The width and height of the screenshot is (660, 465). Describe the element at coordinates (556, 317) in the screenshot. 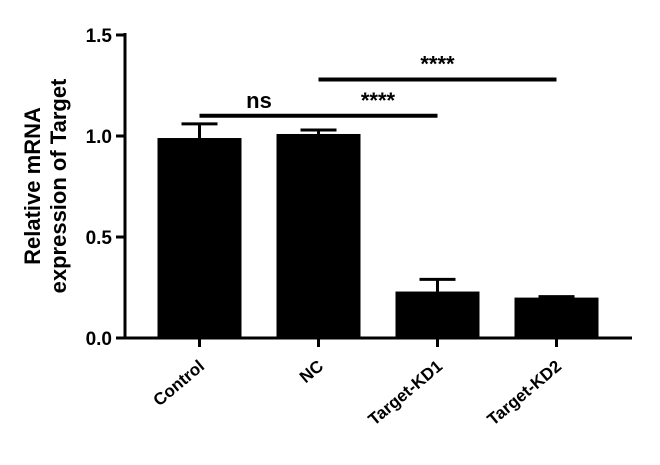

I see `bar-target-kd2` at that location.